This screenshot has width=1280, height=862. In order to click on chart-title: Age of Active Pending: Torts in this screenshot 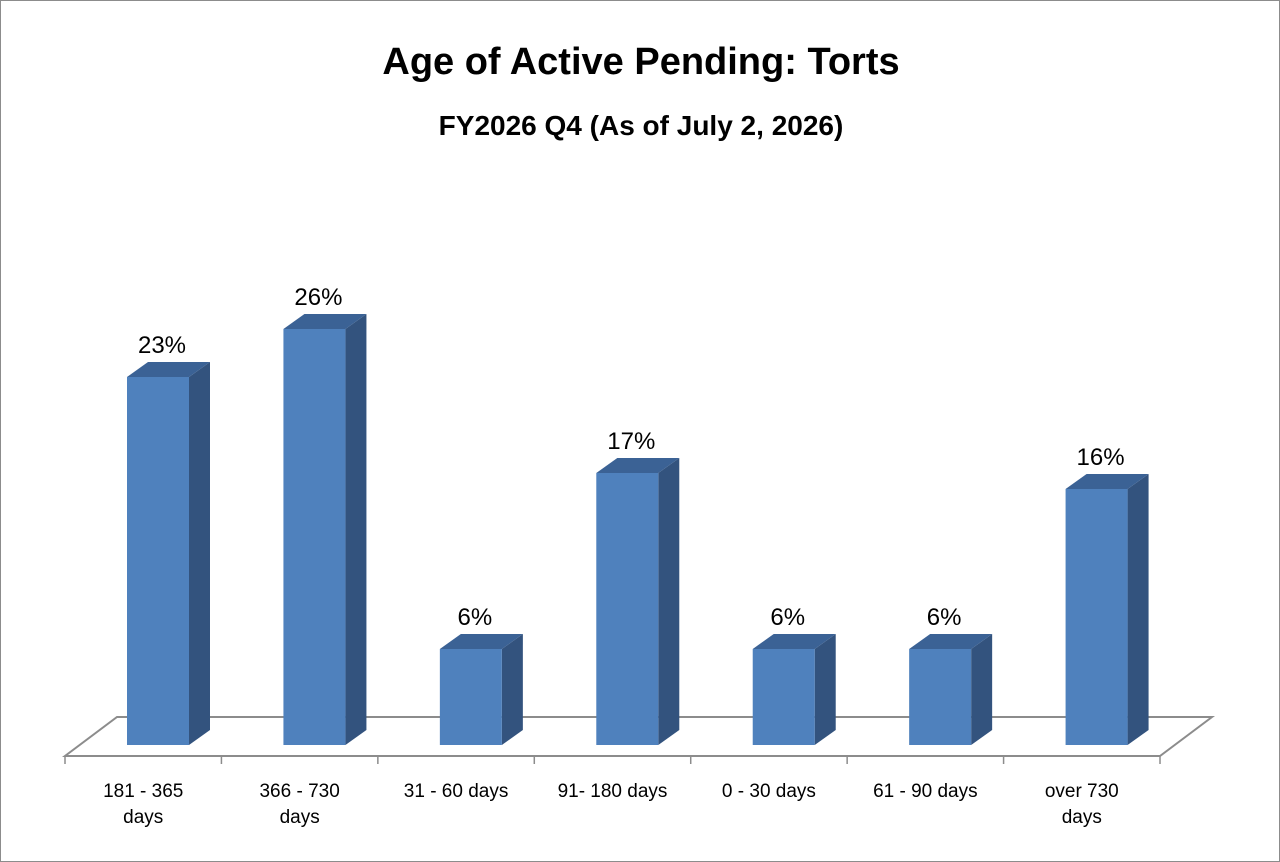, I will do `click(640, 62)`.